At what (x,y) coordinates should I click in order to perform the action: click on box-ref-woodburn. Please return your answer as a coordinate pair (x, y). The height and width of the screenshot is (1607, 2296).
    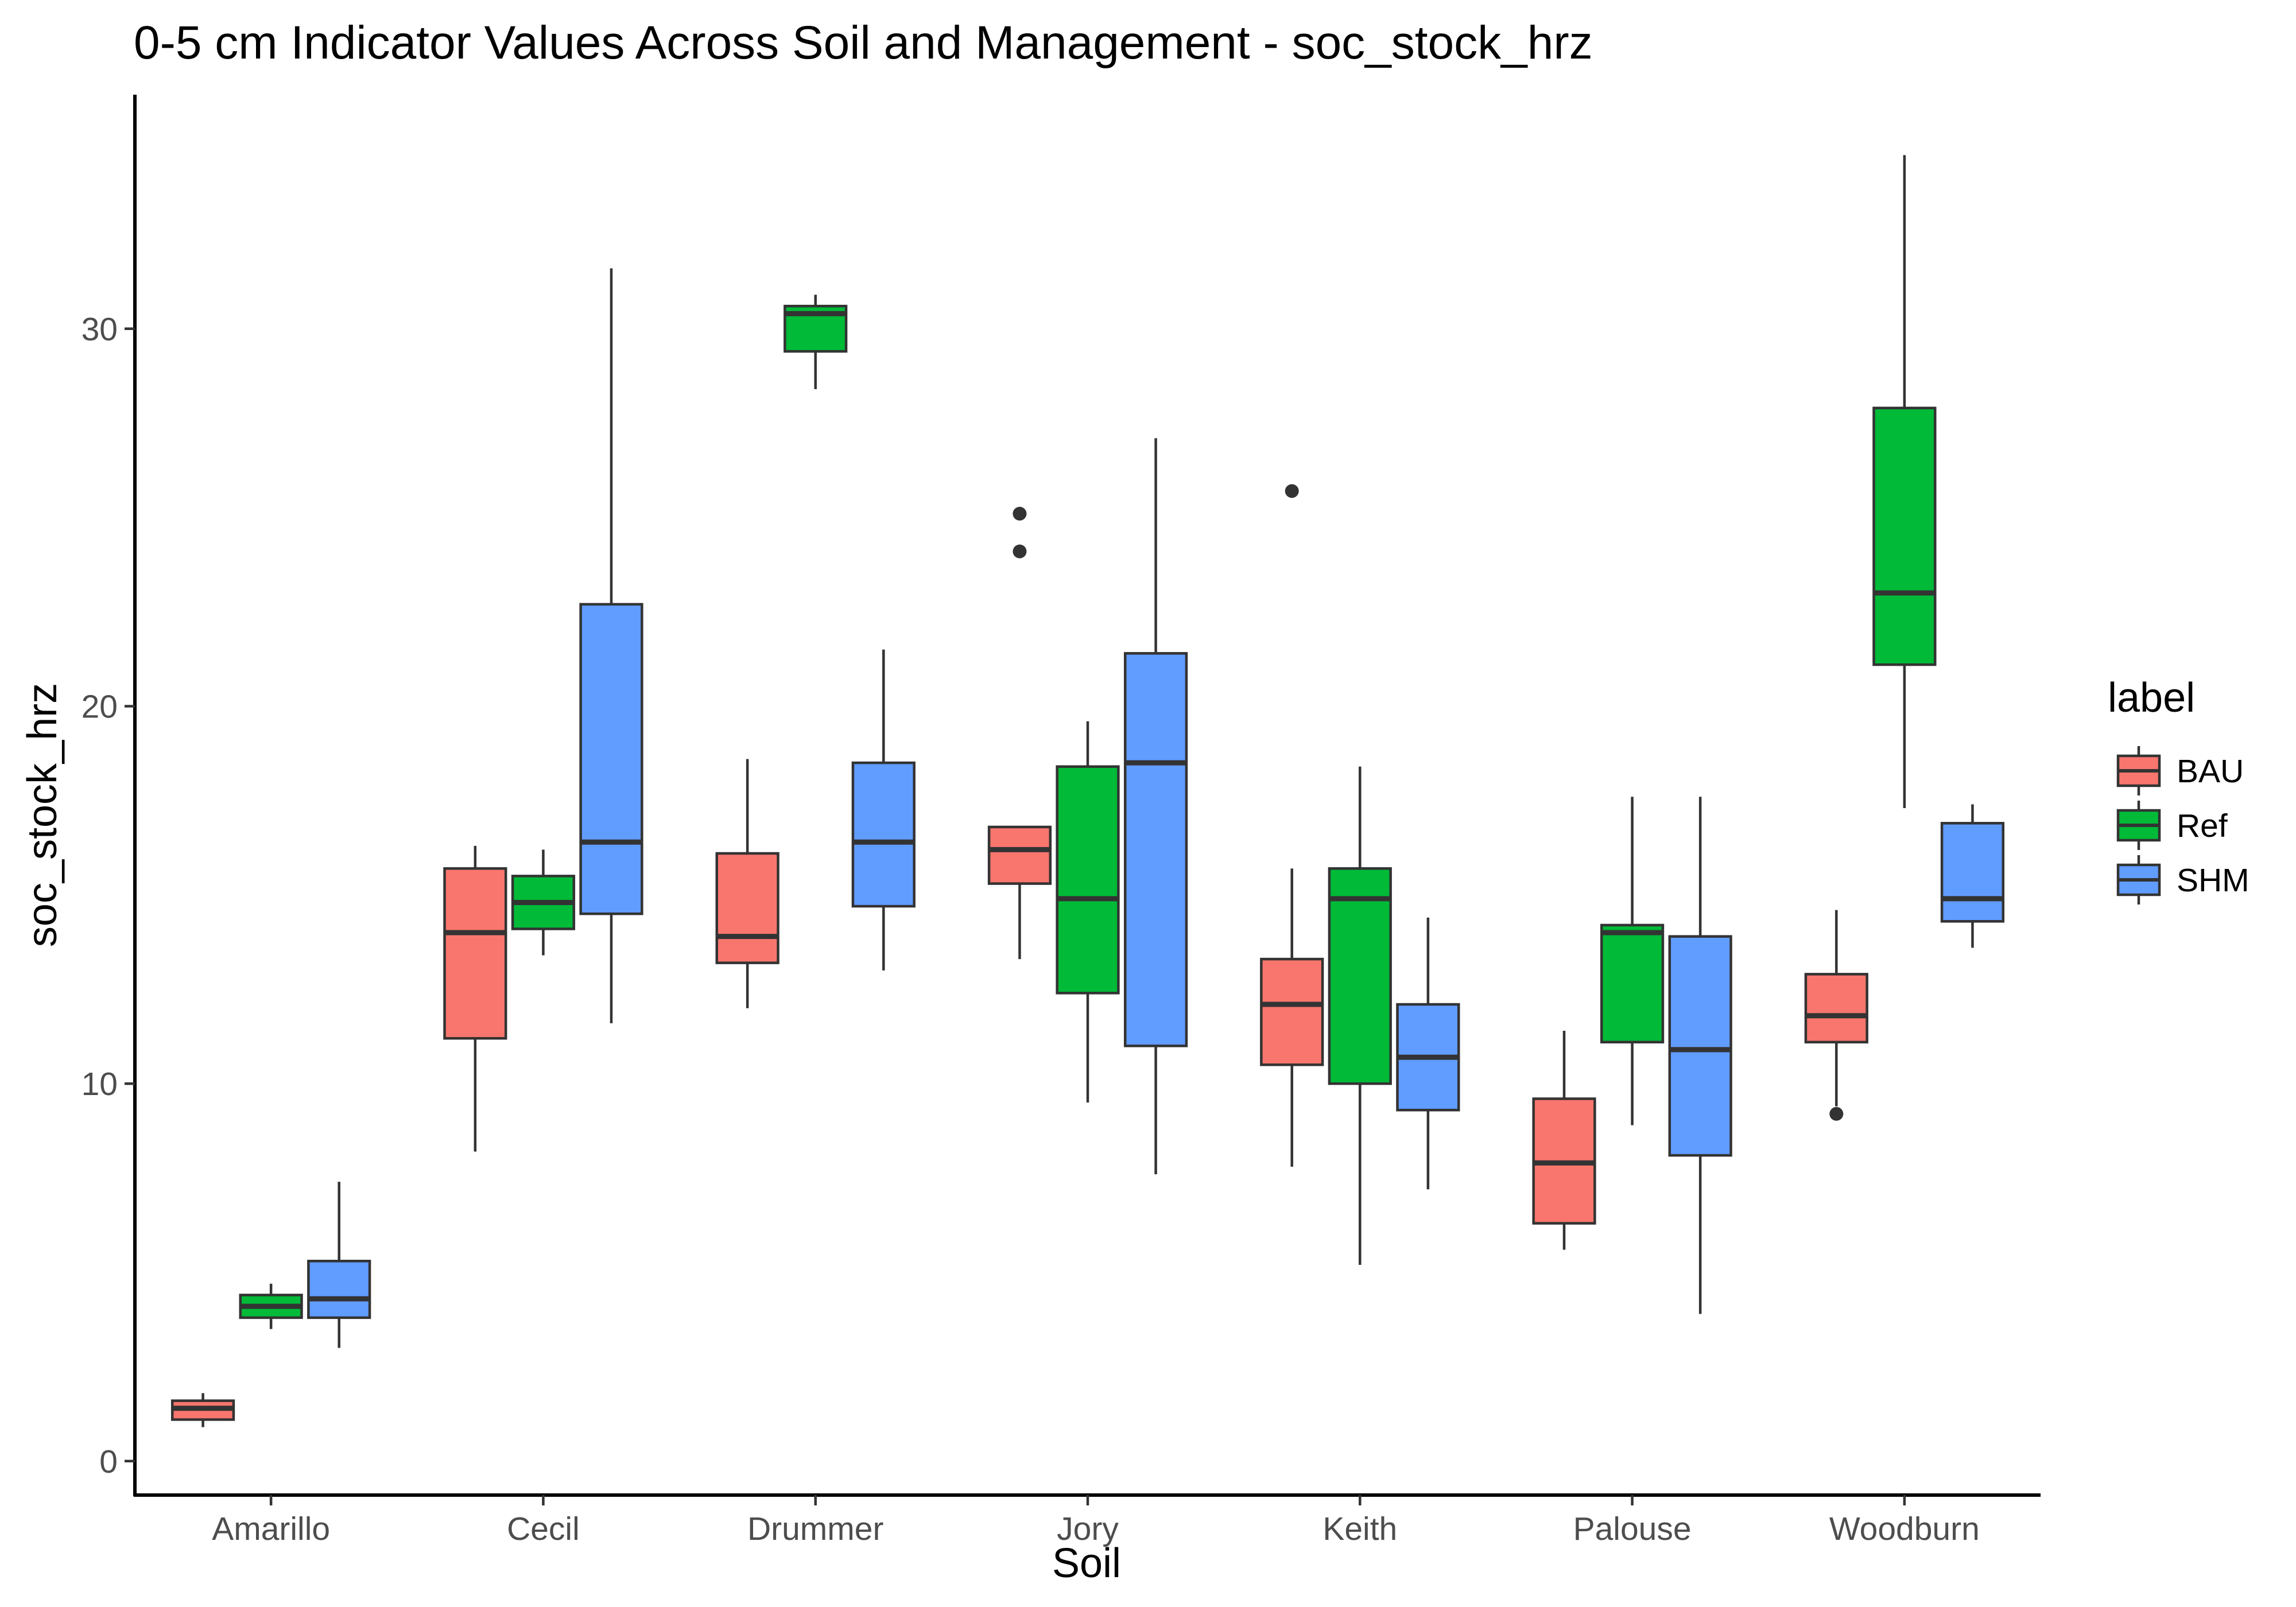
    Looking at the image, I should click on (1904, 482).